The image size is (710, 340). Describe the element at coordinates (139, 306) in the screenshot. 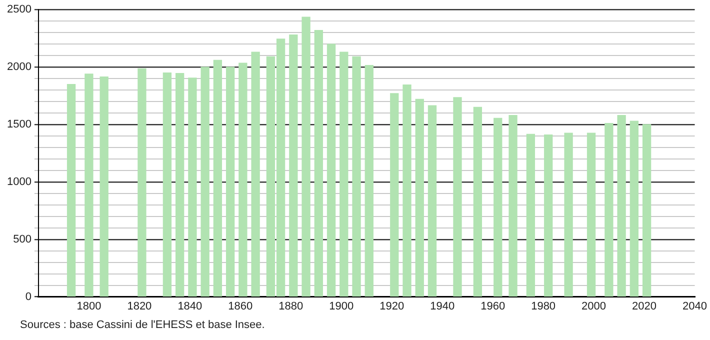

I see `x-tick-label: 1820` at that location.